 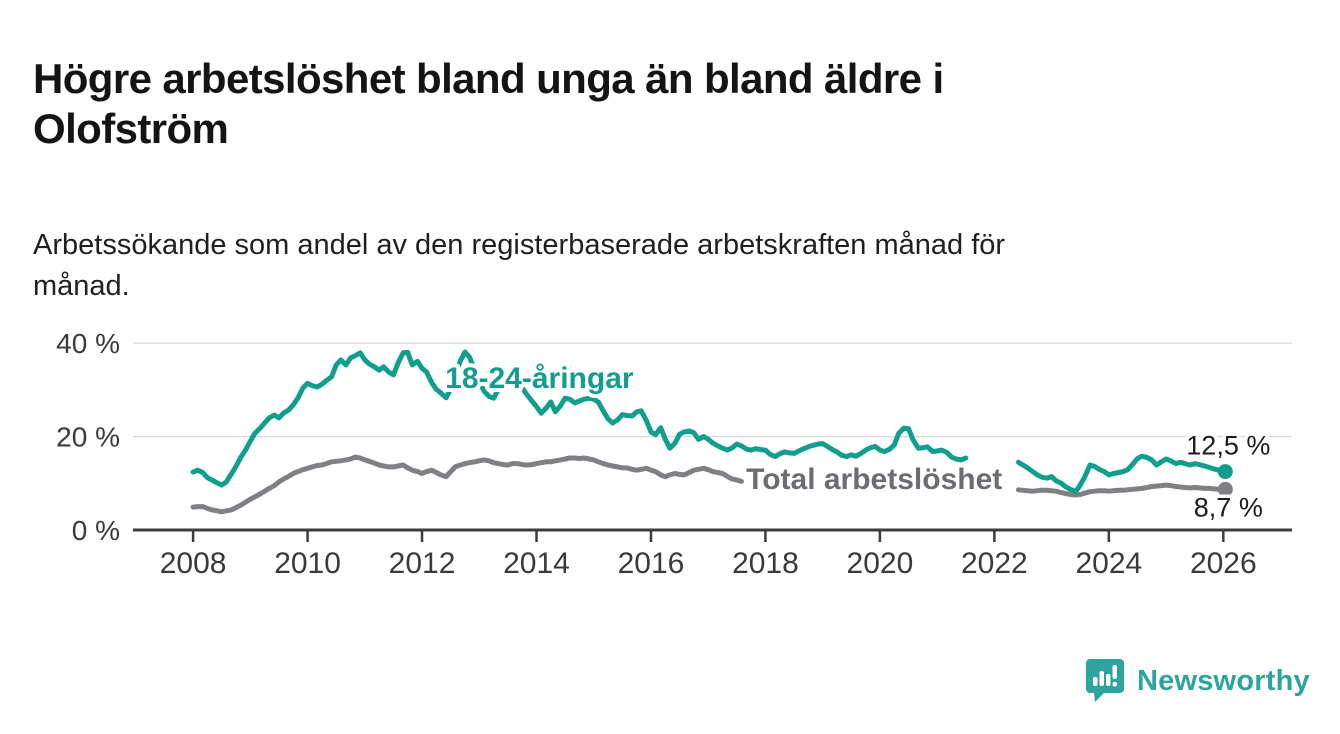 I want to click on newsworthy-logo: Newsworthy, so click(x=1201, y=681).